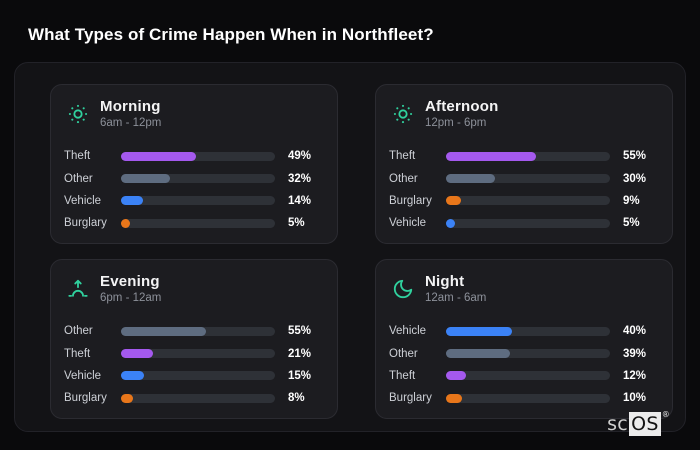 The image size is (700, 450). What do you see at coordinates (456, 298) in the screenshot?
I see `card-subtitle: 12am - 6am` at bounding box center [456, 298].